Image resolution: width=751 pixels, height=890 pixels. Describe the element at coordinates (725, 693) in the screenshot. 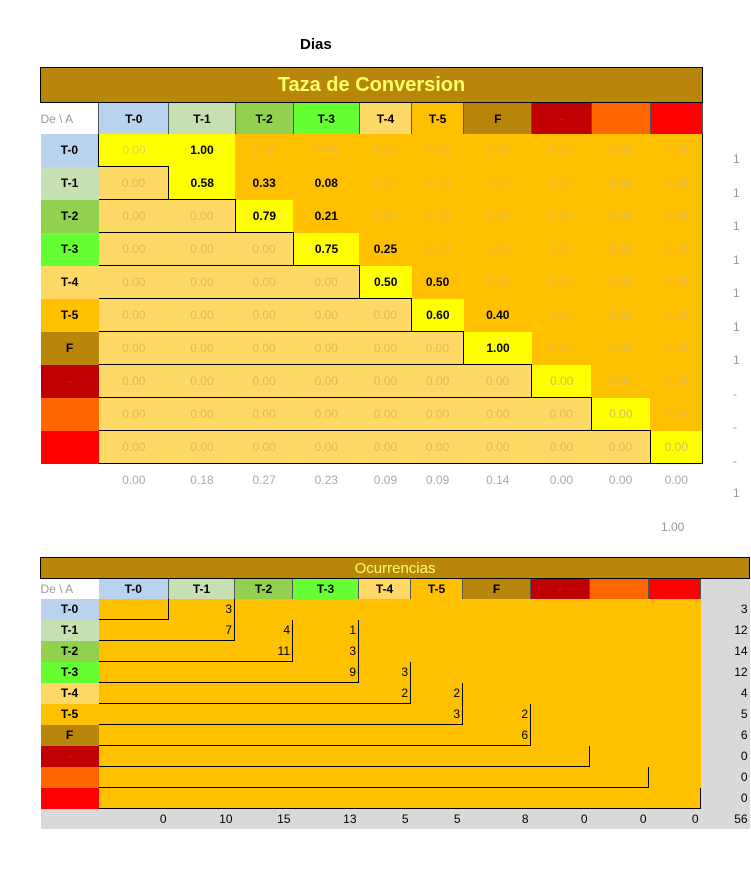

I see `row-total: 4` at that location.